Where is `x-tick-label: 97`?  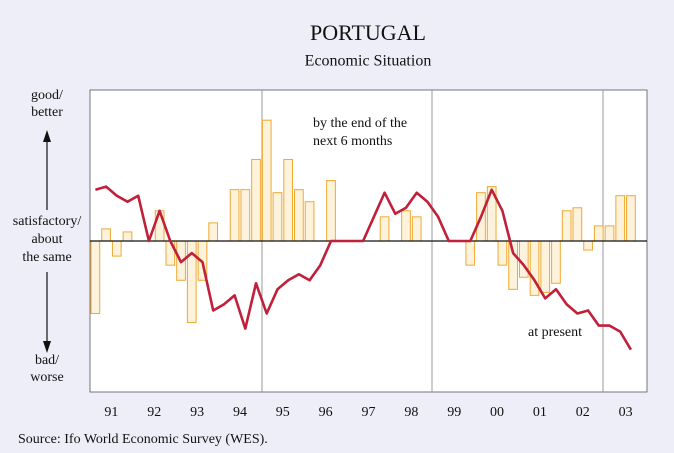 x-tick-label: 97 is located at coordinates (369, 412).